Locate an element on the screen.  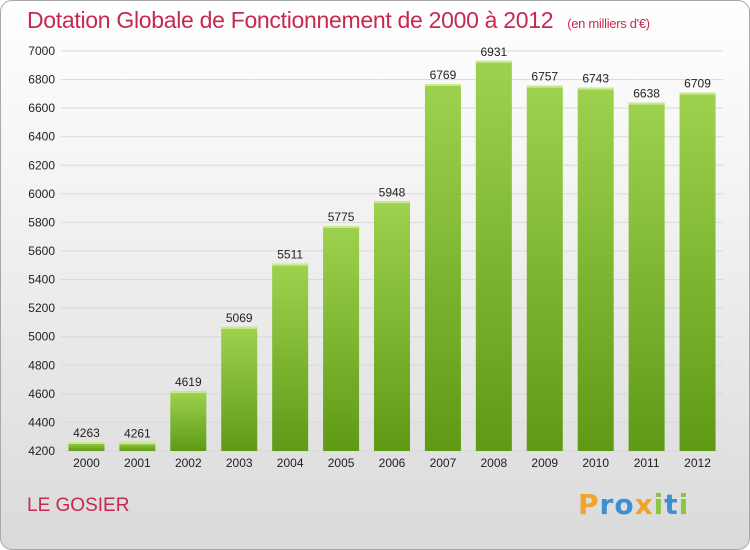
x-tick-label-2000: 2000 is located at coordinates (86, 463).